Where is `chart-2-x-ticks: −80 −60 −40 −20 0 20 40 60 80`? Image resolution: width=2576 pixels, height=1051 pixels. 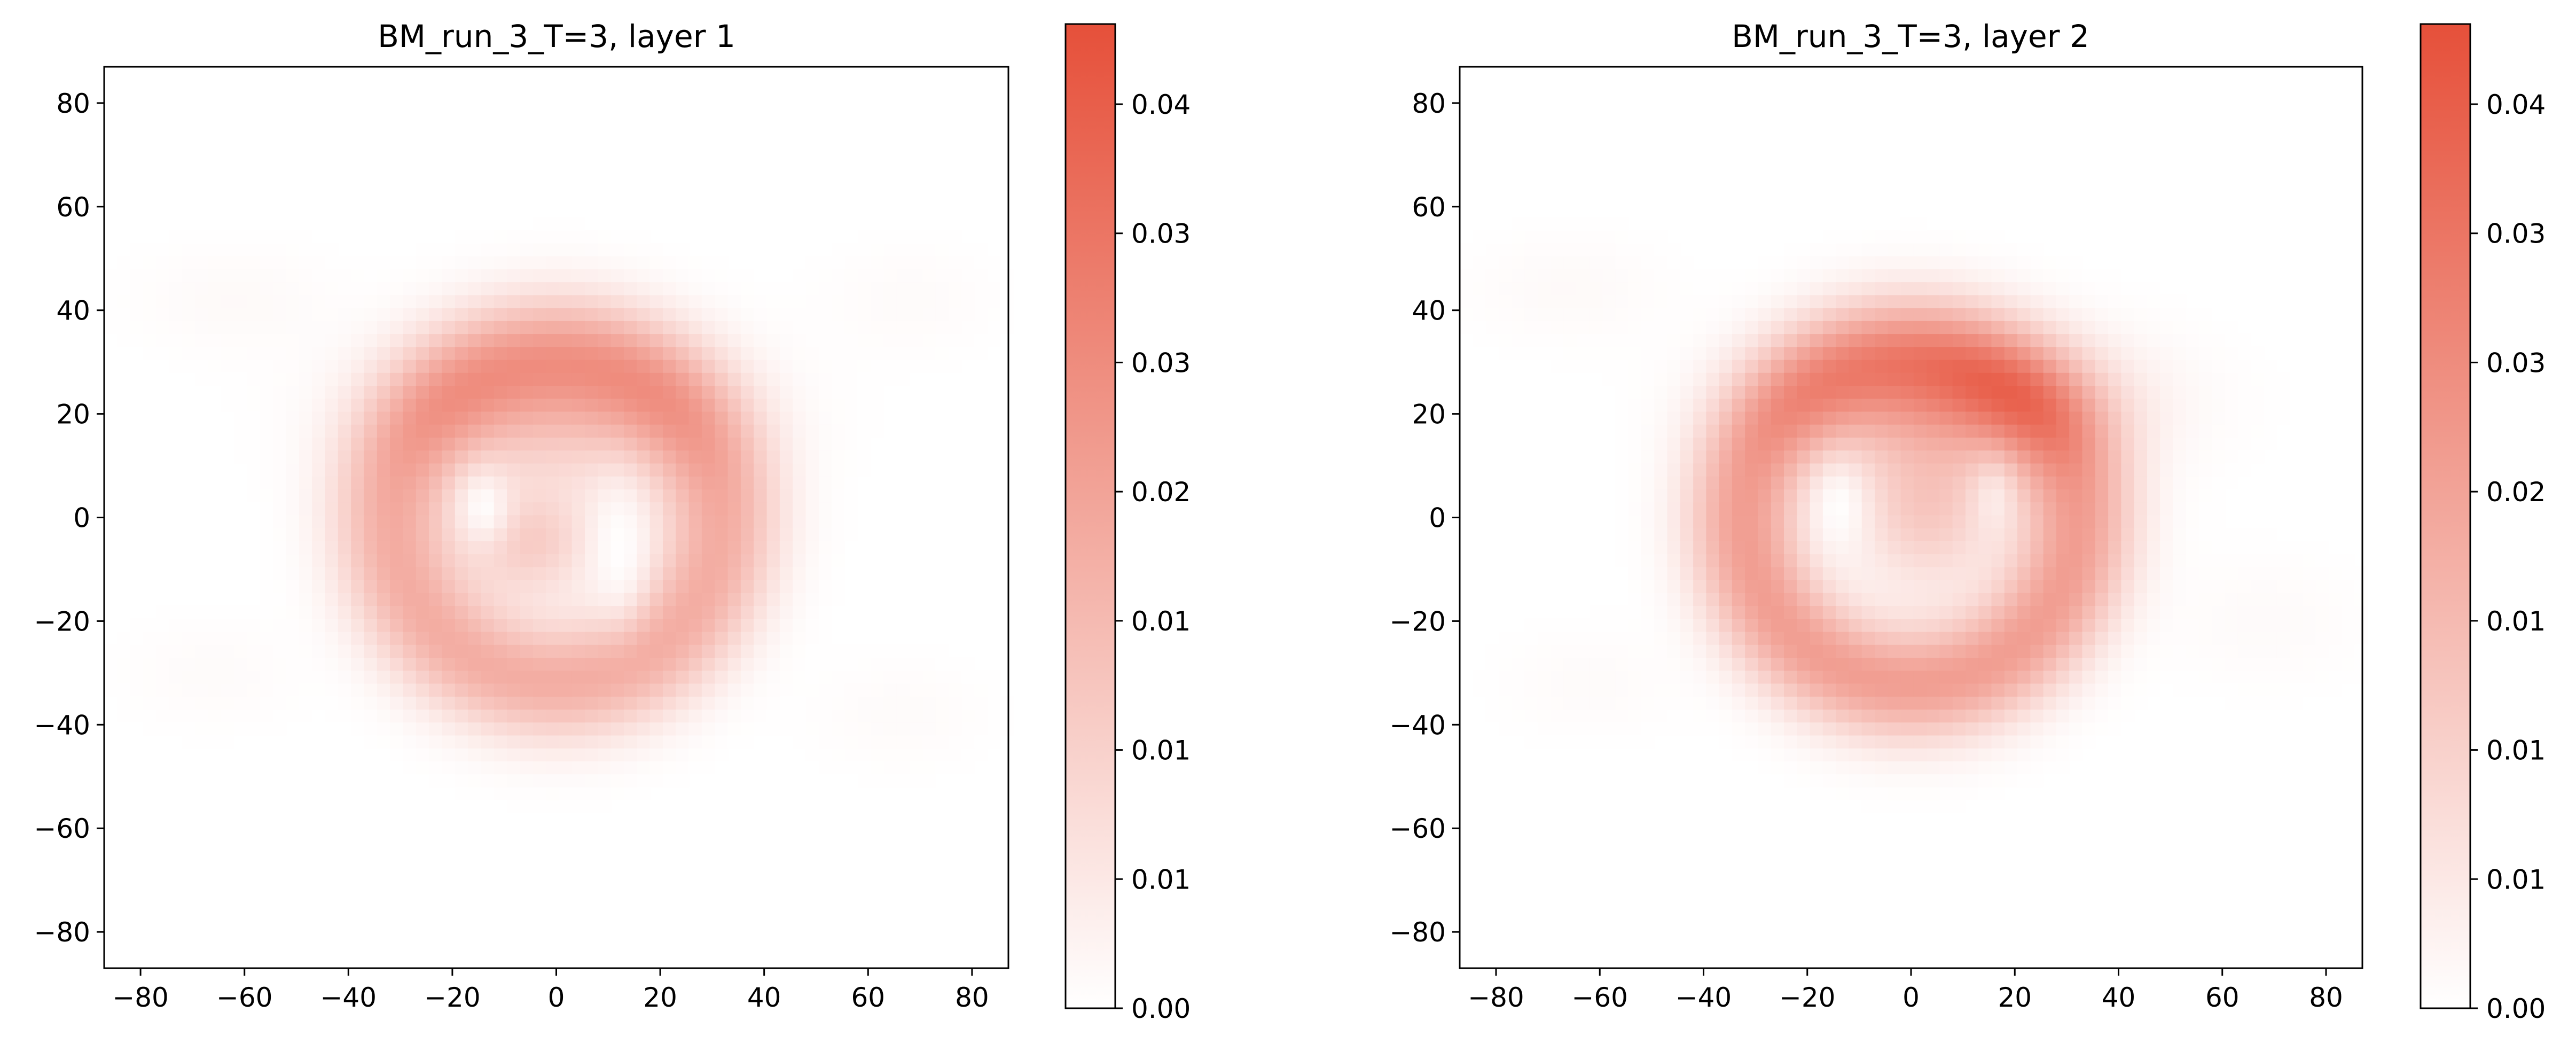 chart-2-x-ticks: −80 −60 −40 −20 0 20 40 60 80 is located at coordinates (1905, 991).